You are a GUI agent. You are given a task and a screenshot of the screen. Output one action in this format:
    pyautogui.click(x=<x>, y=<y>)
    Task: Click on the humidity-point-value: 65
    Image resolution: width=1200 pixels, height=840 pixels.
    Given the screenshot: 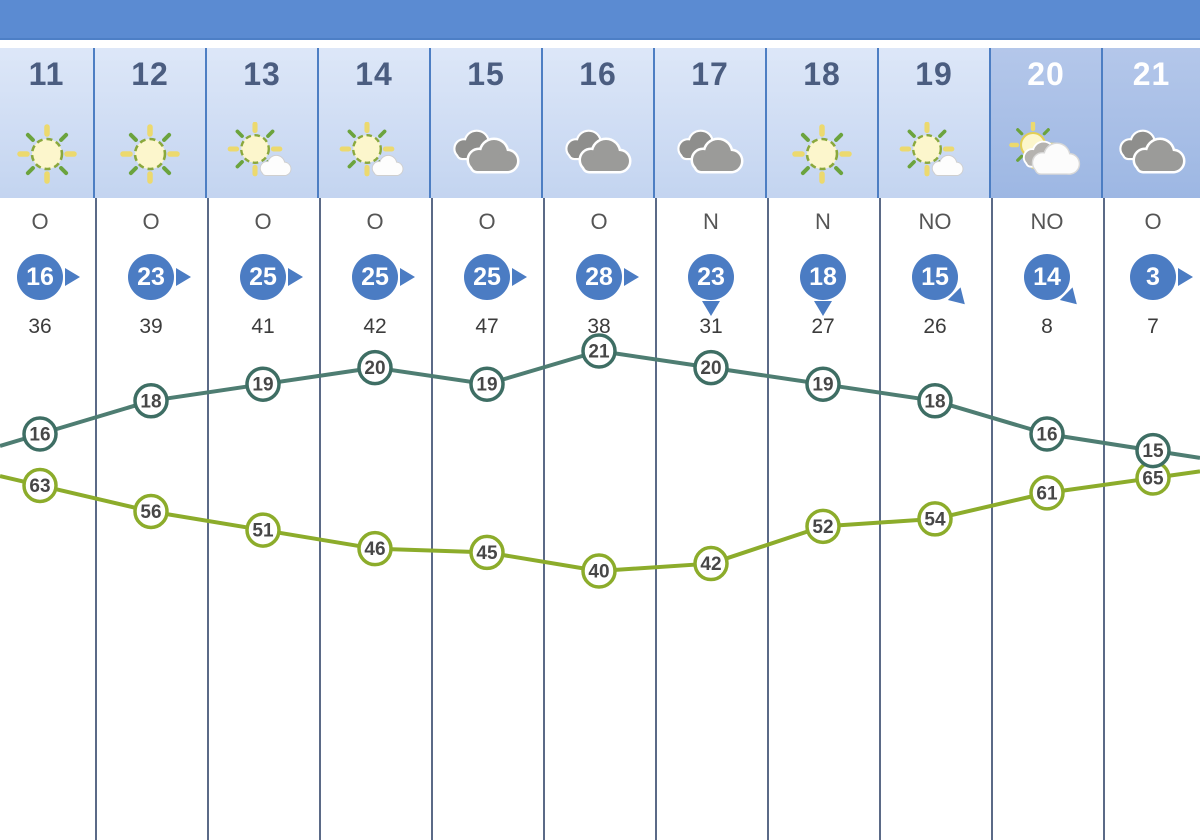 What is the action you would take?
    pyautogui.click(x=1153, y=479)
    